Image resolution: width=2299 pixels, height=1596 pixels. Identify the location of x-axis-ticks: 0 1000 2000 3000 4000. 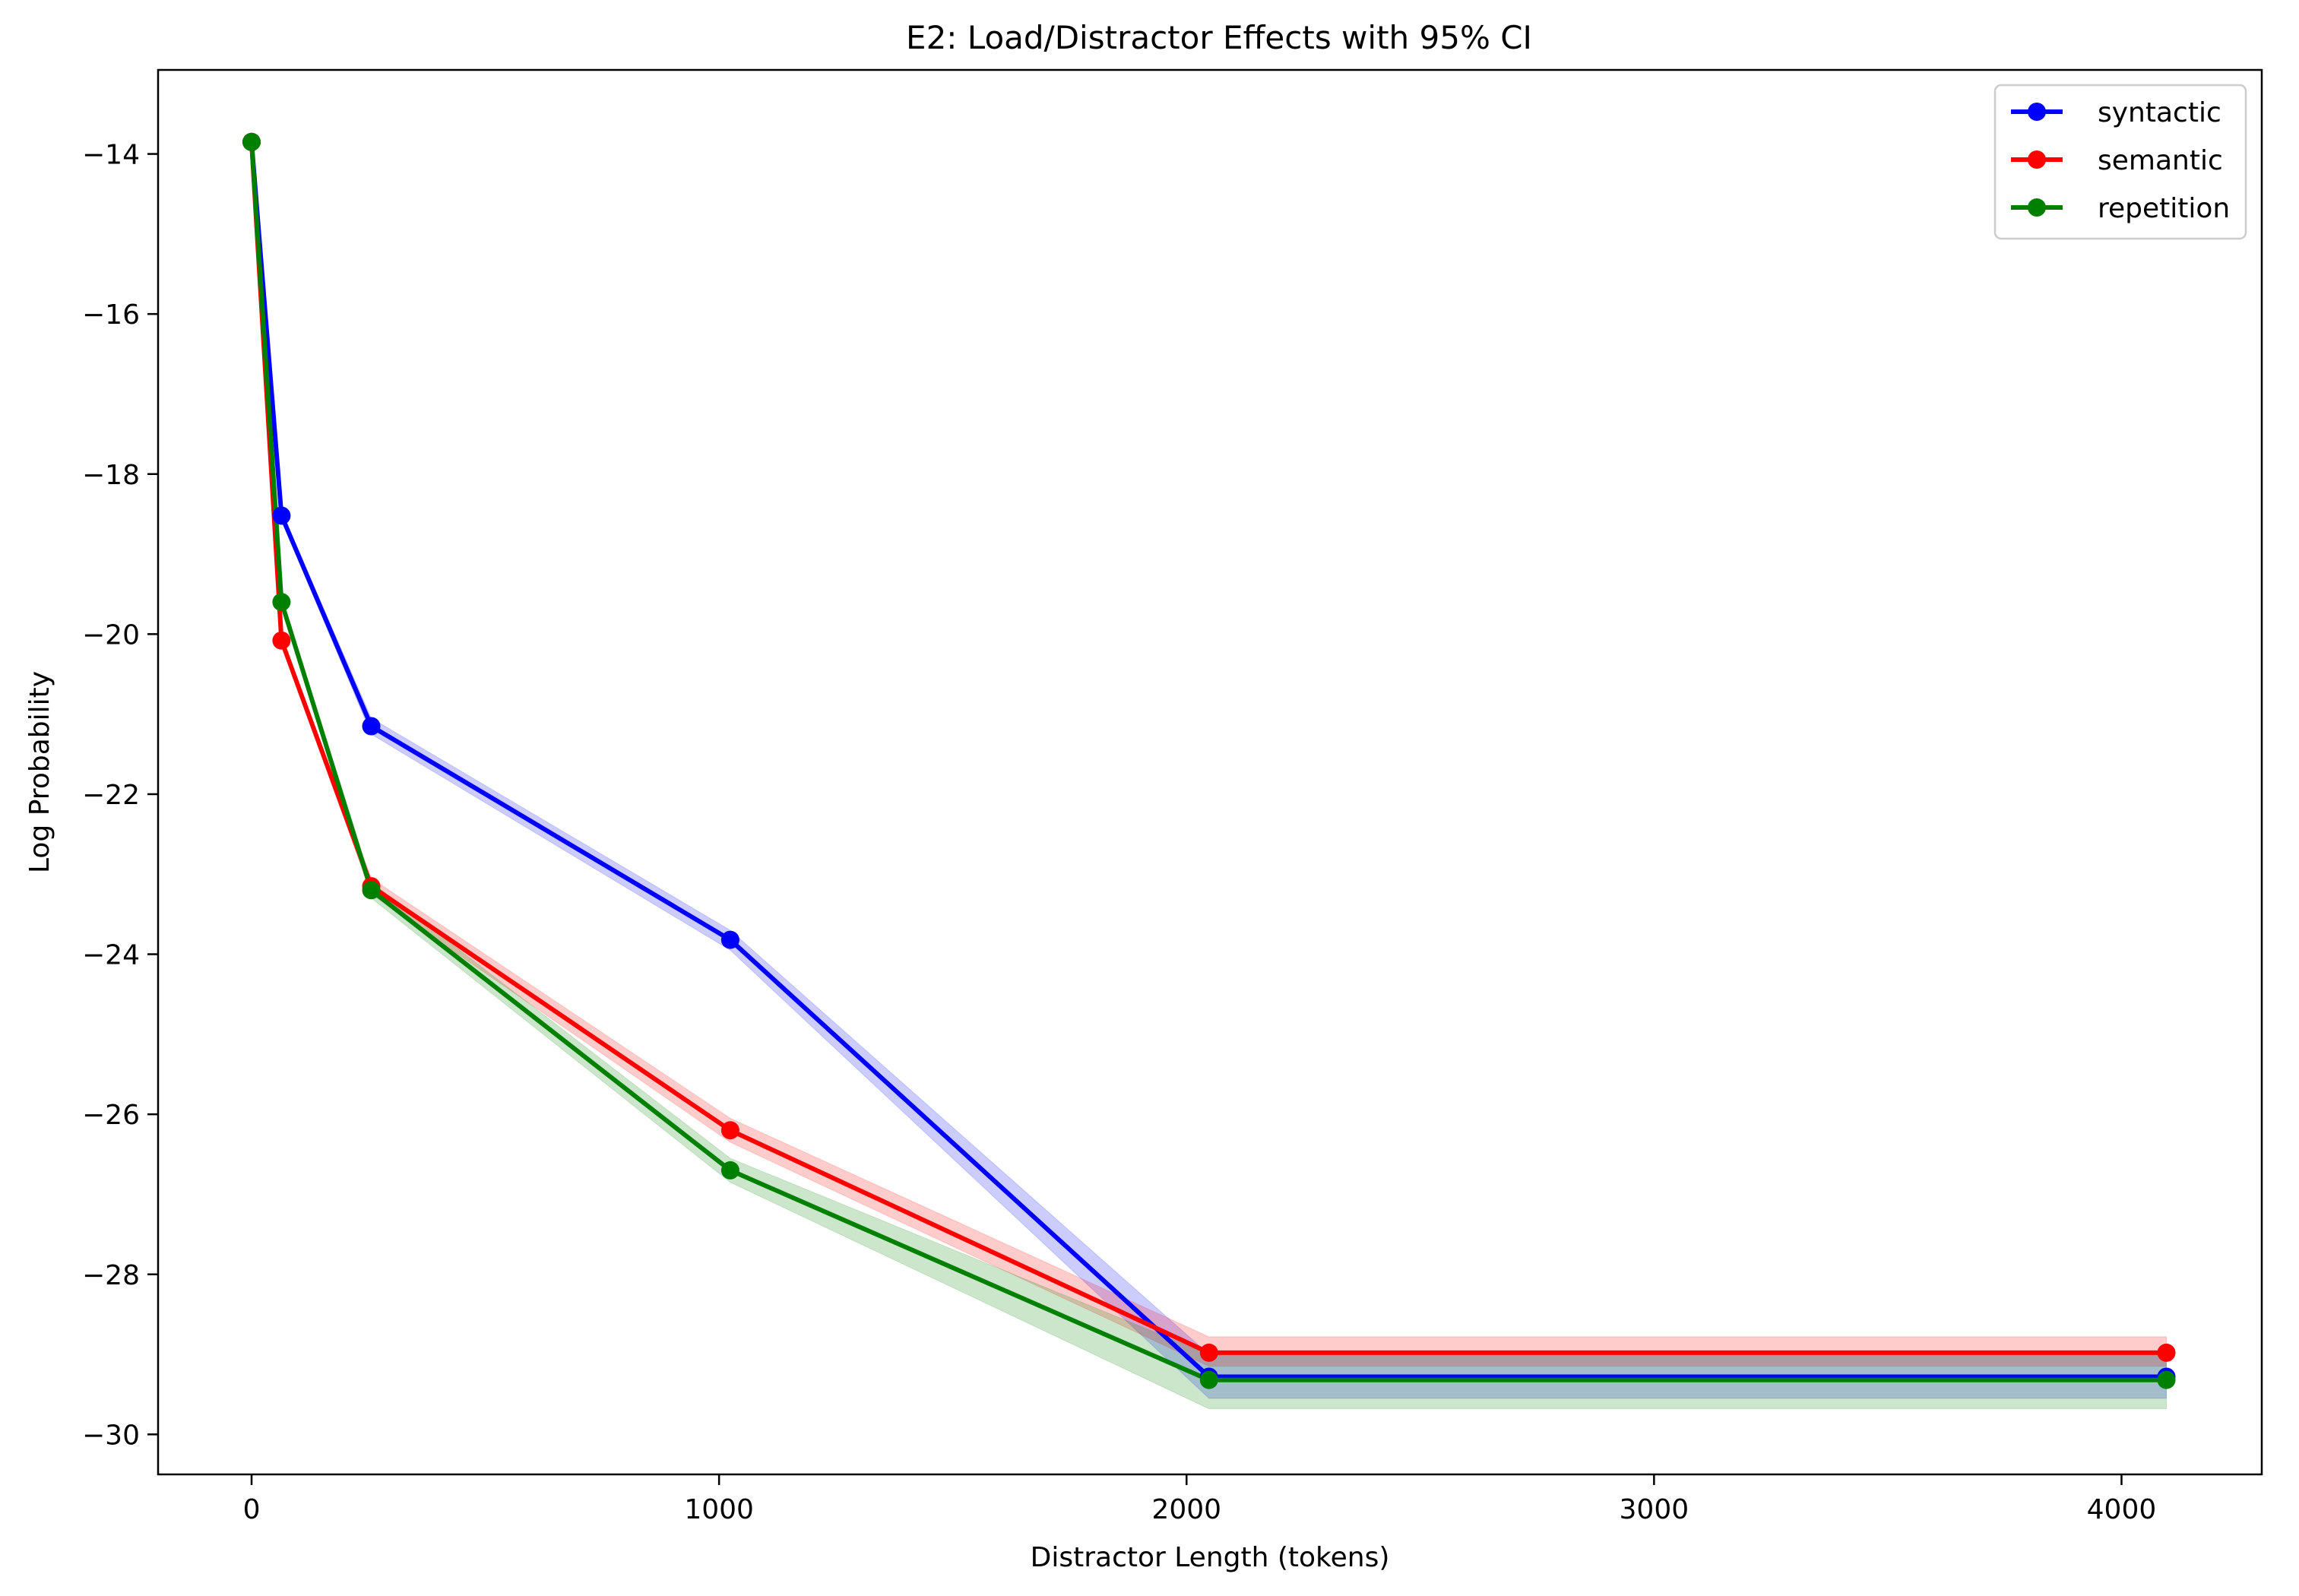
(1200, 1499).